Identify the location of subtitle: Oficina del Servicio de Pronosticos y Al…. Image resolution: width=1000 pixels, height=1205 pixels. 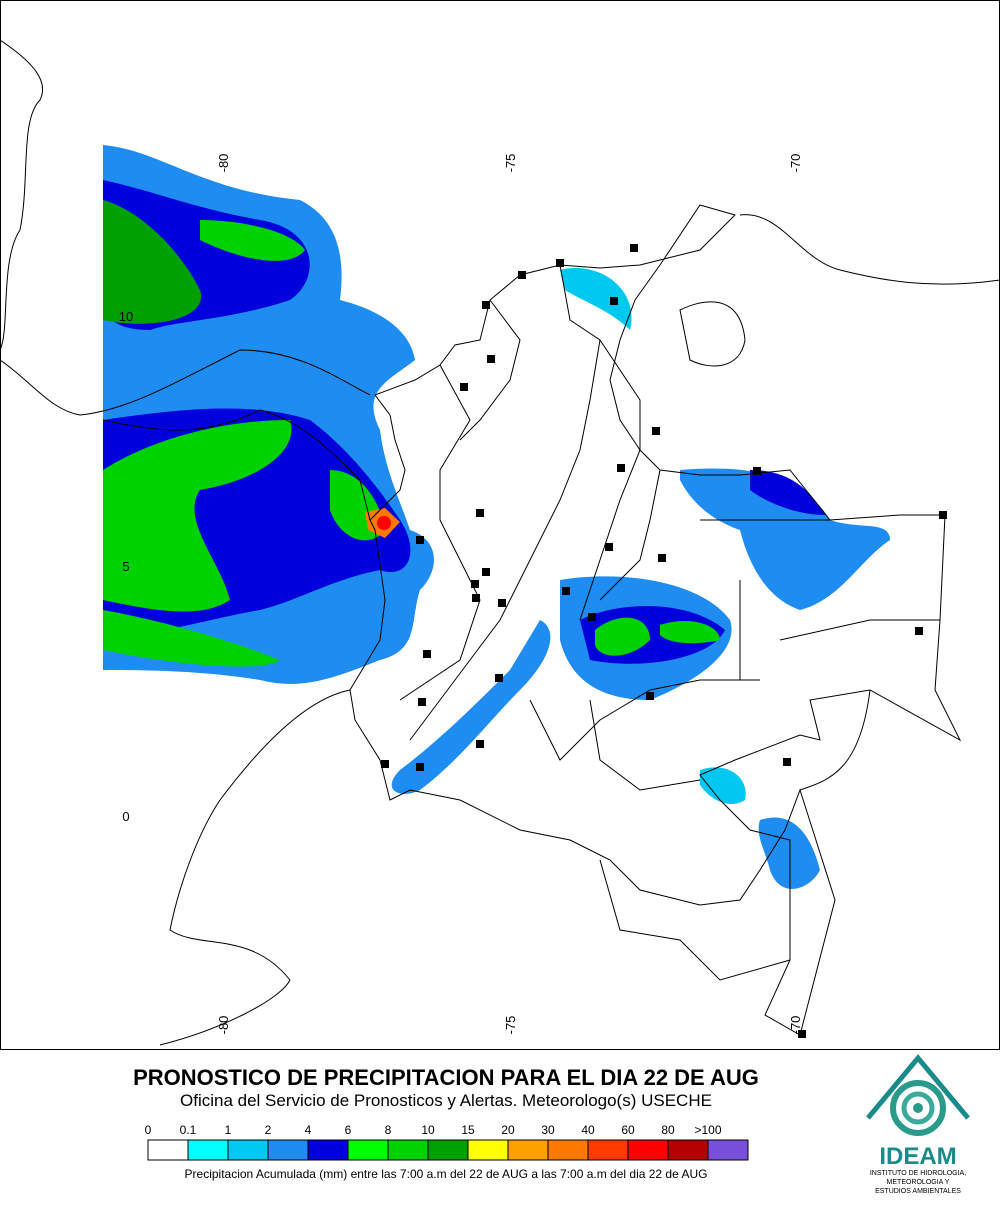
(446, 1100).